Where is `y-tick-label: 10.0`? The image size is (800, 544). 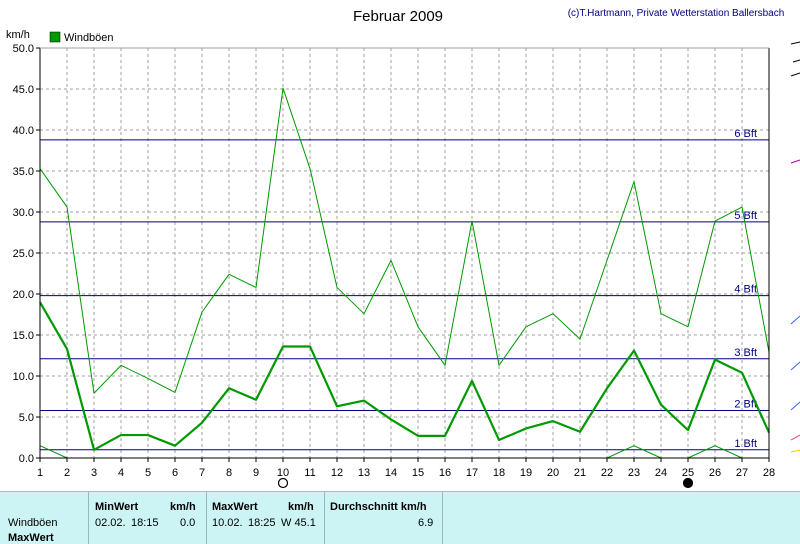
y-tick-label: 10.0 is located at coordinates (23, 377).